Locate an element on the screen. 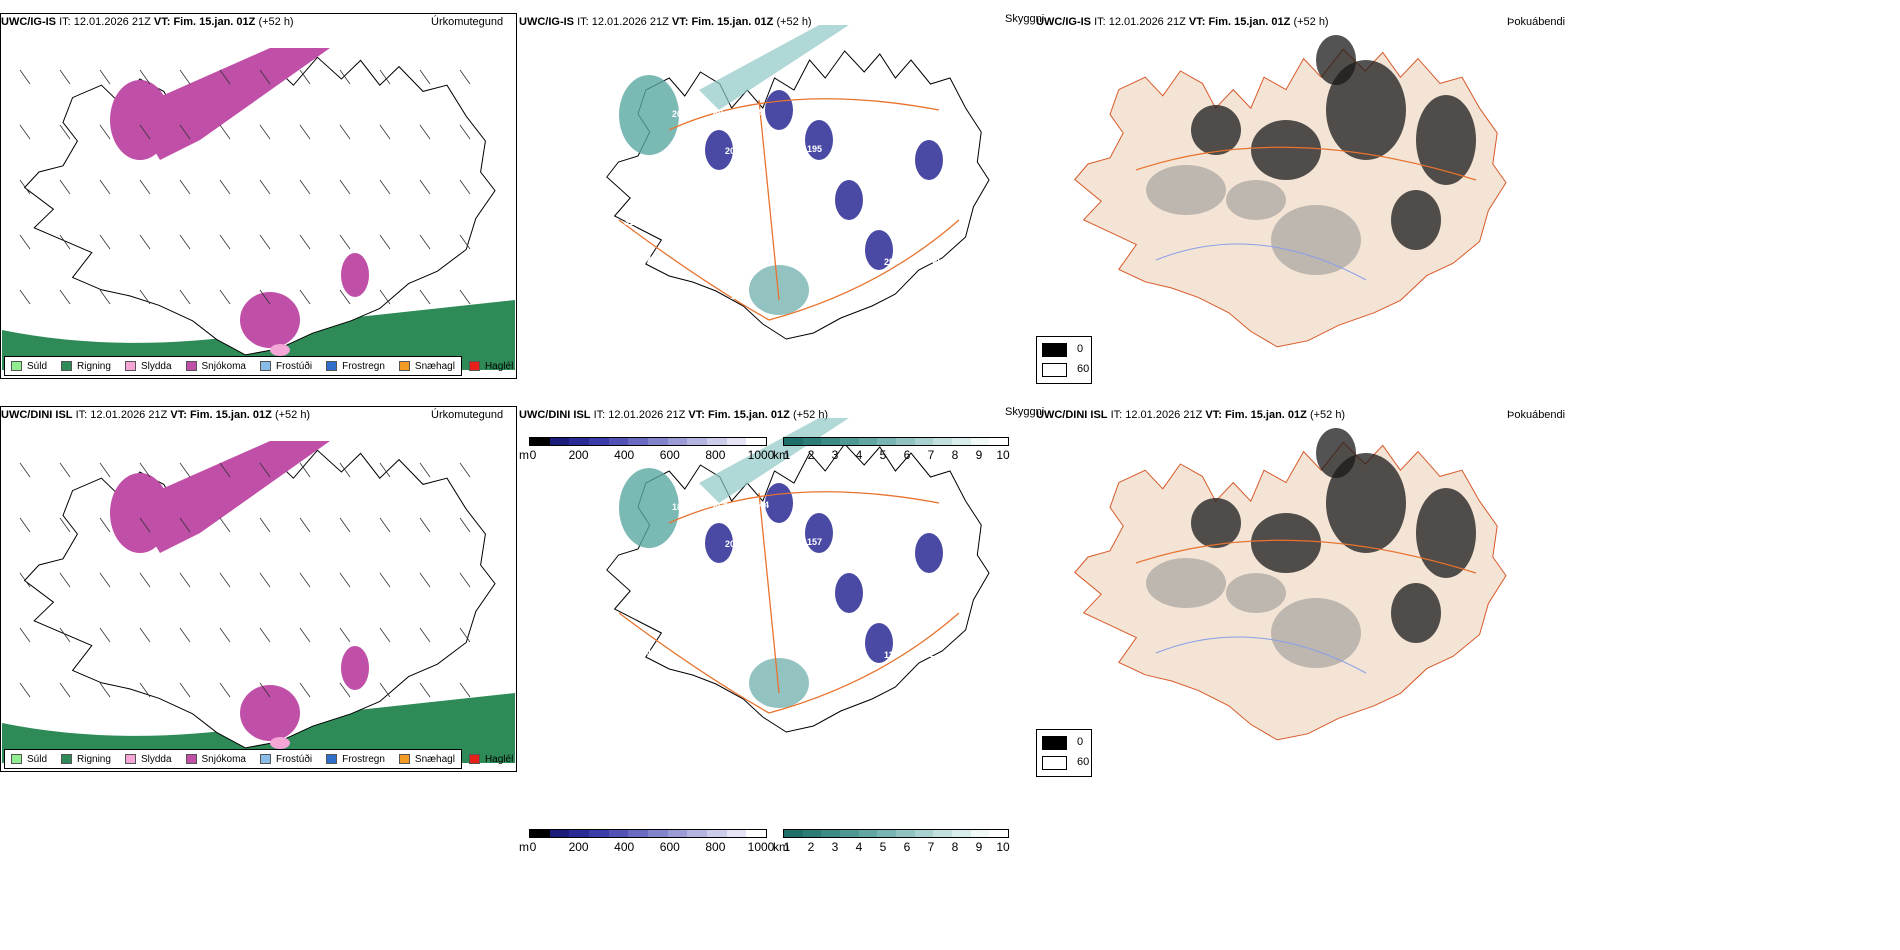 The width and height of the screenshot is (1900, 950). land-fog-area is located at coordinates (1290, 198).